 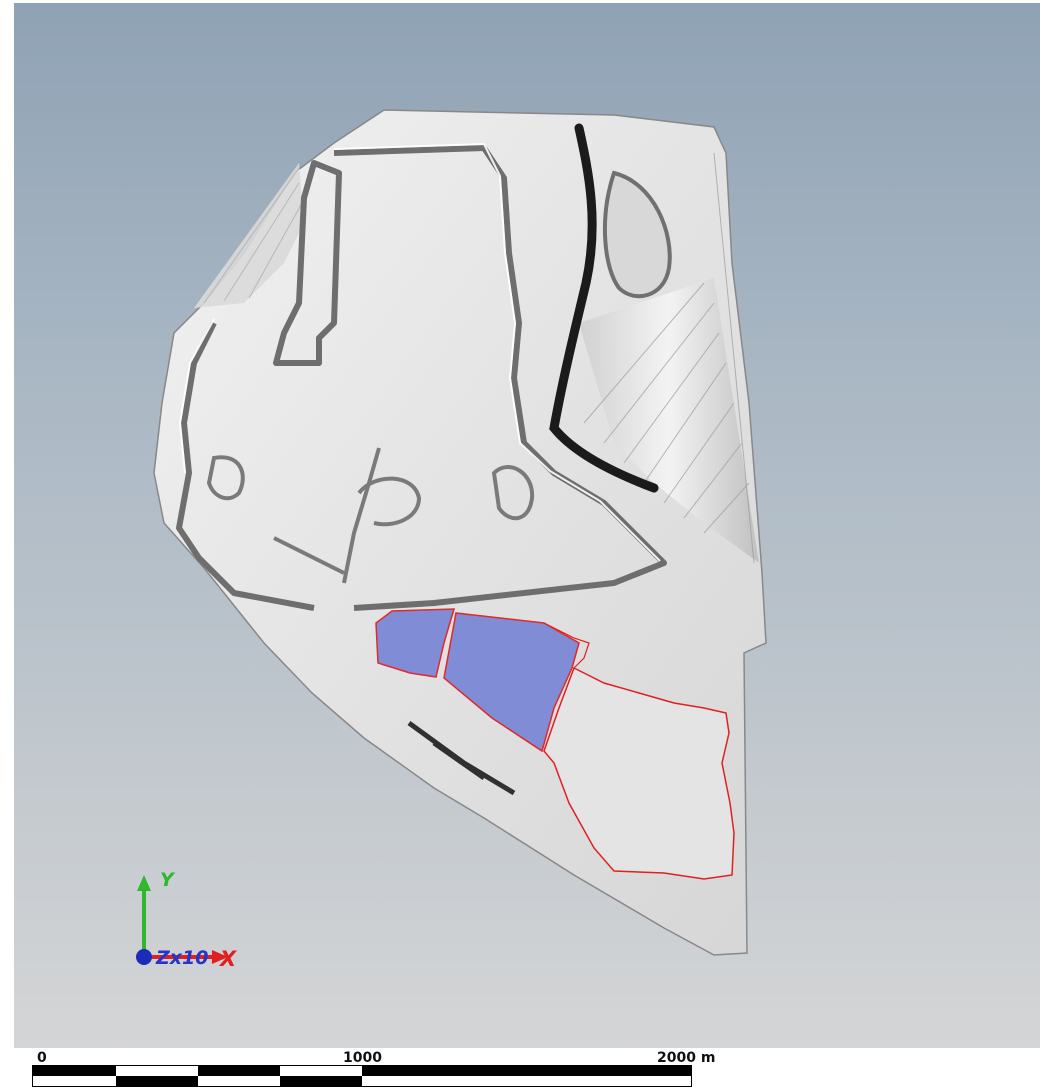 I want to click on axes-triad: Y Zx10 X, so click(x=186, y=920).